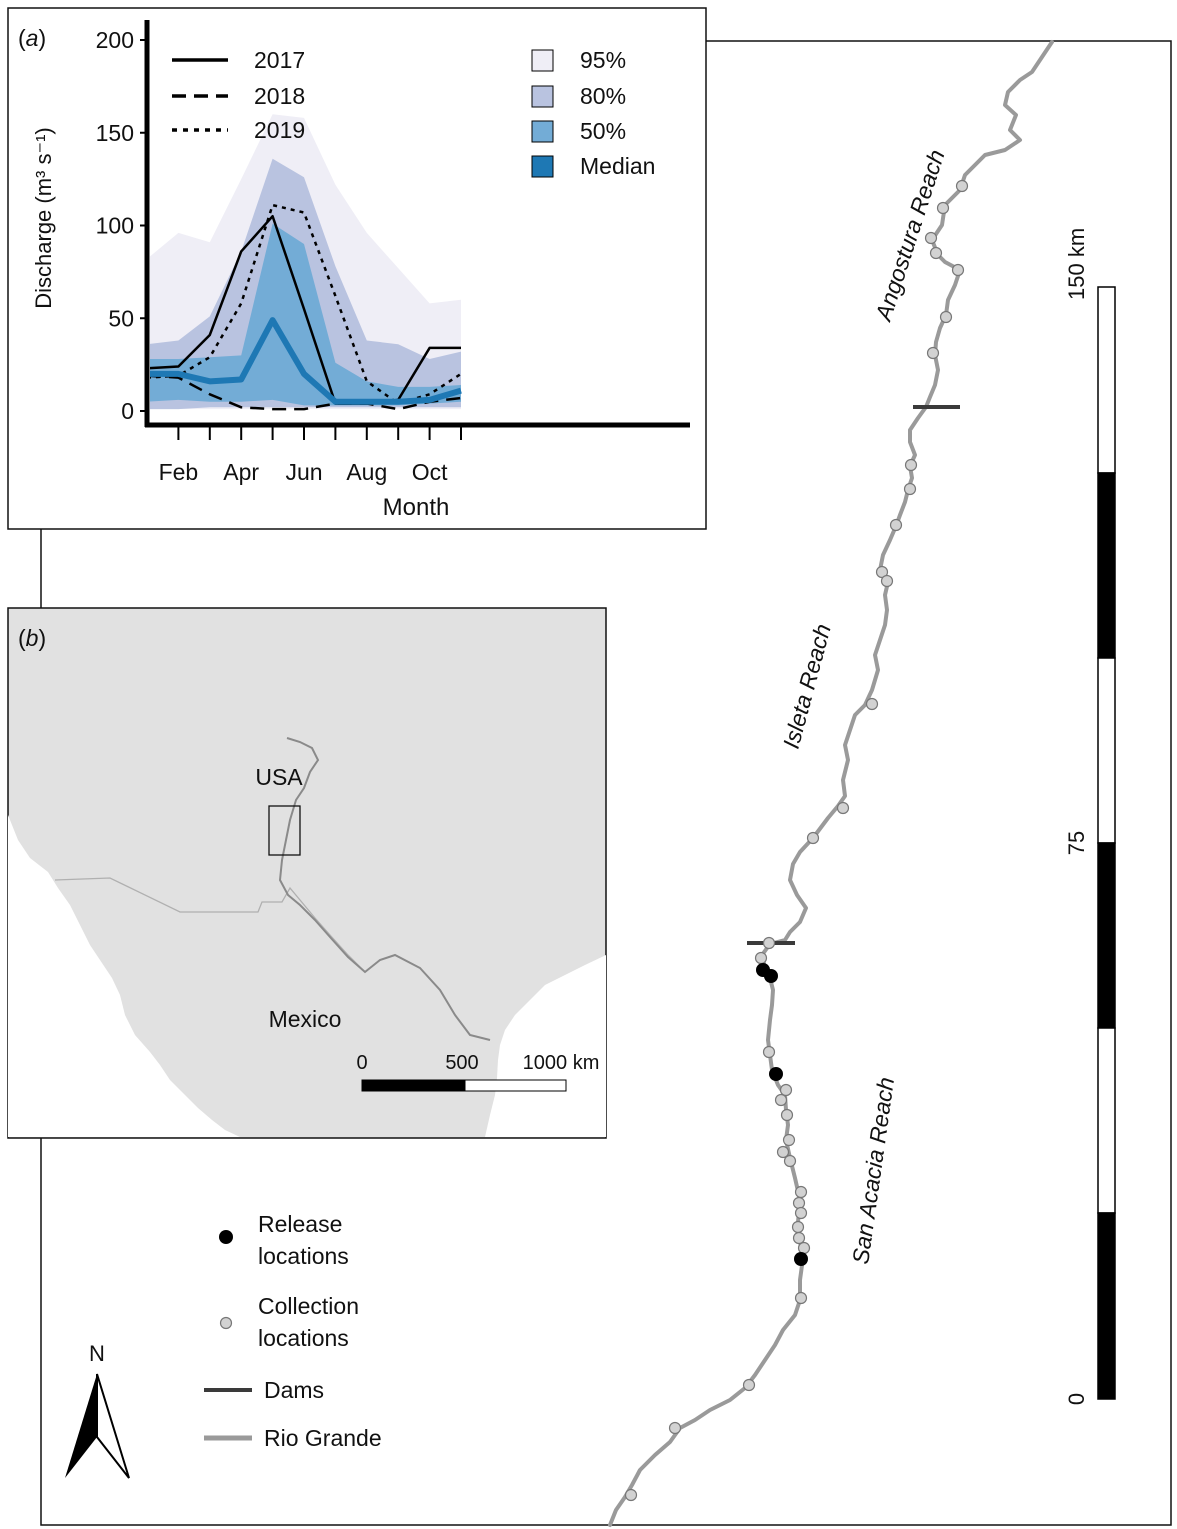  Describe the element at coordinates (593, 113) in the screenshot. I see `chart-legend-bands: 95% 80% 50% Median` at that location.